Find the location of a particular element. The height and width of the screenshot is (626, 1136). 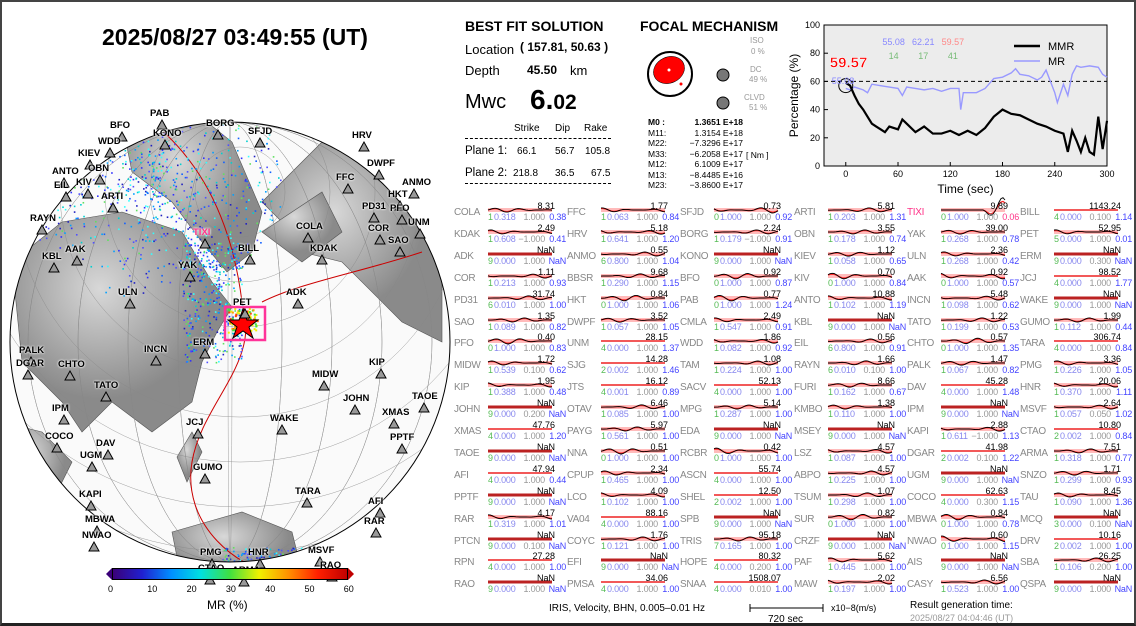

quality-flag: 1 is located at coordinates (491, 282).